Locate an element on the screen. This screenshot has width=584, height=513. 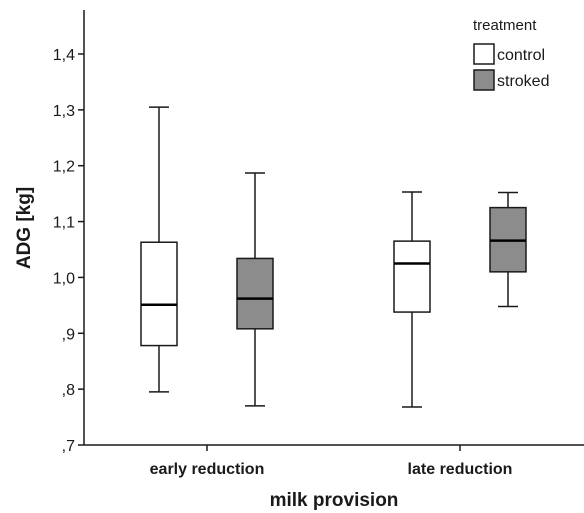
y-tick-label: 1,4 is located at coordinates (64, 55).